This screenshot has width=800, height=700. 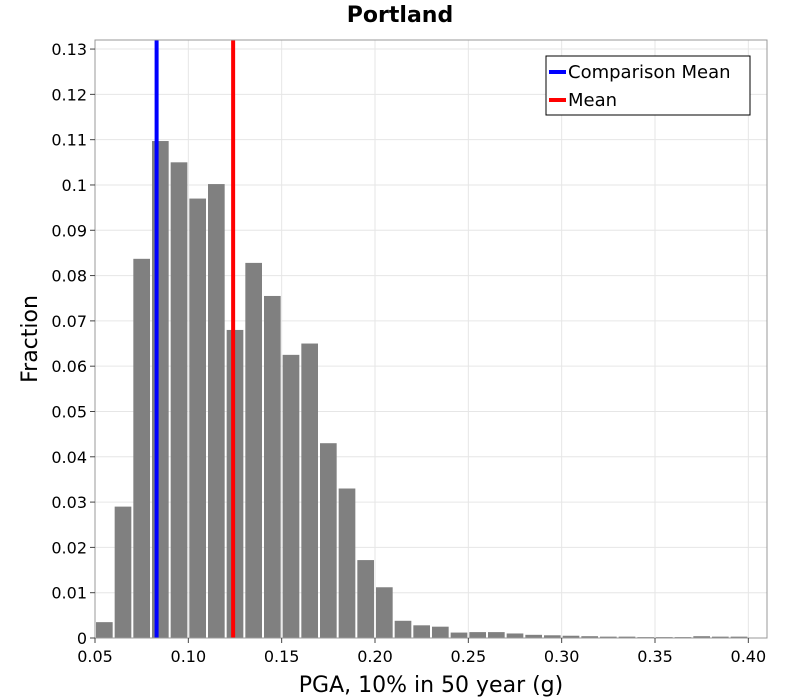 I want to click on x-tick-label: 0.25, so click(x=469, y=656).